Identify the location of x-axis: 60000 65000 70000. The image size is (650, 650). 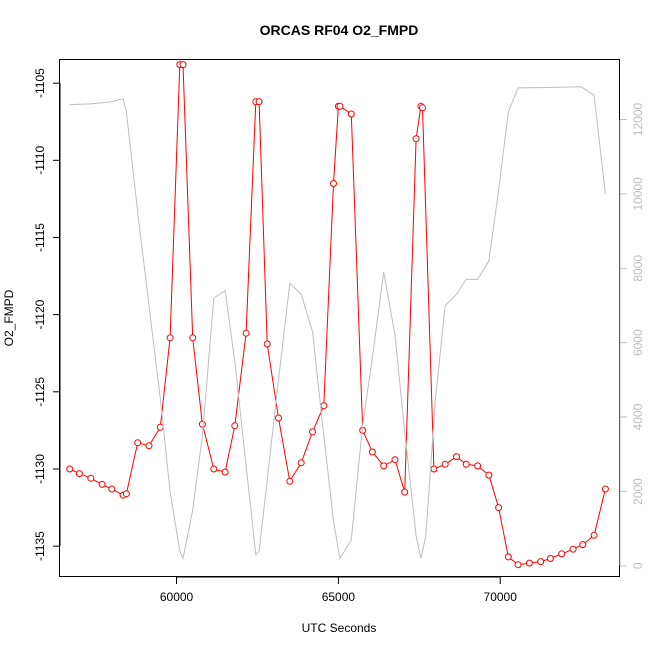
(339, 590).